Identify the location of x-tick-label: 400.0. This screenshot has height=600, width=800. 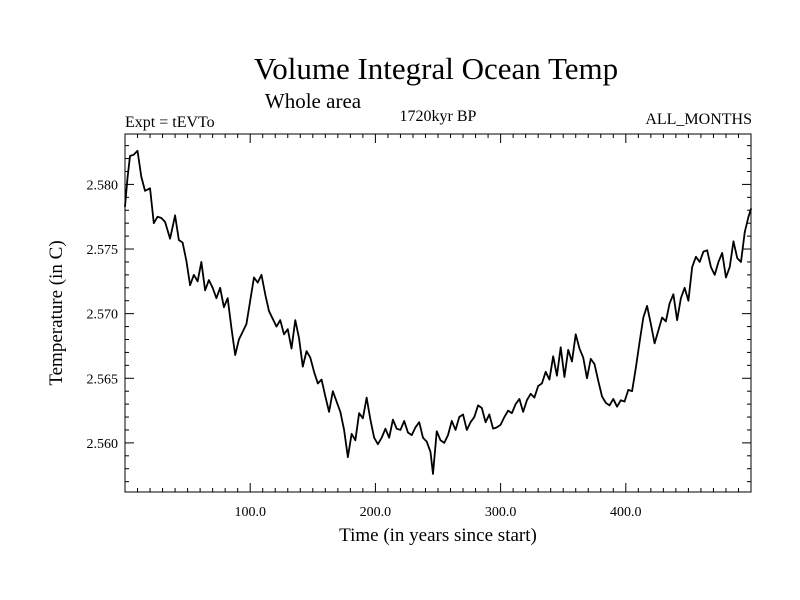
(626, 512).